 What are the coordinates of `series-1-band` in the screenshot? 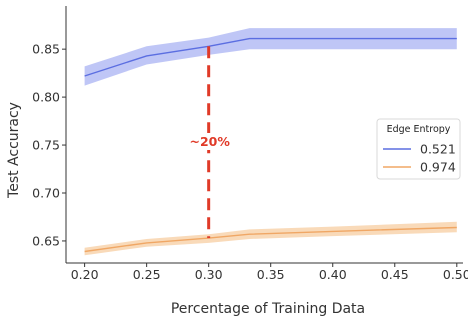 It's located at (270, 238).